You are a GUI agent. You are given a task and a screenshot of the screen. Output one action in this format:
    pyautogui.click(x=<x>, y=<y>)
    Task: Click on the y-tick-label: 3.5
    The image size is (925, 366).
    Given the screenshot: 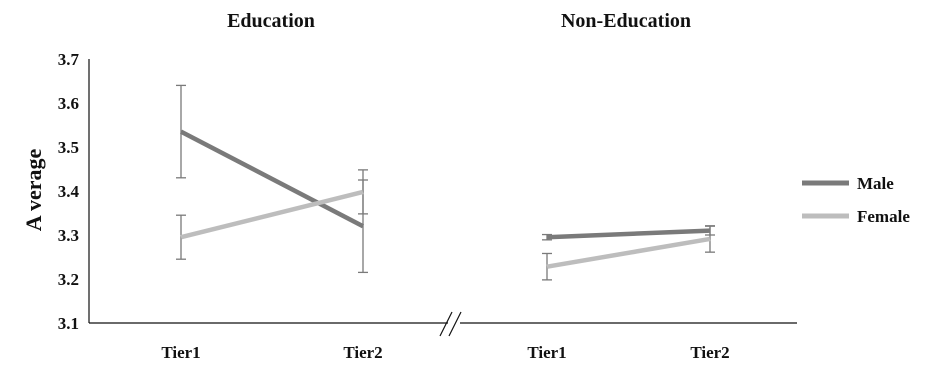 What is the action you would take?
    pyautogui.click(x=68, y=147)
    